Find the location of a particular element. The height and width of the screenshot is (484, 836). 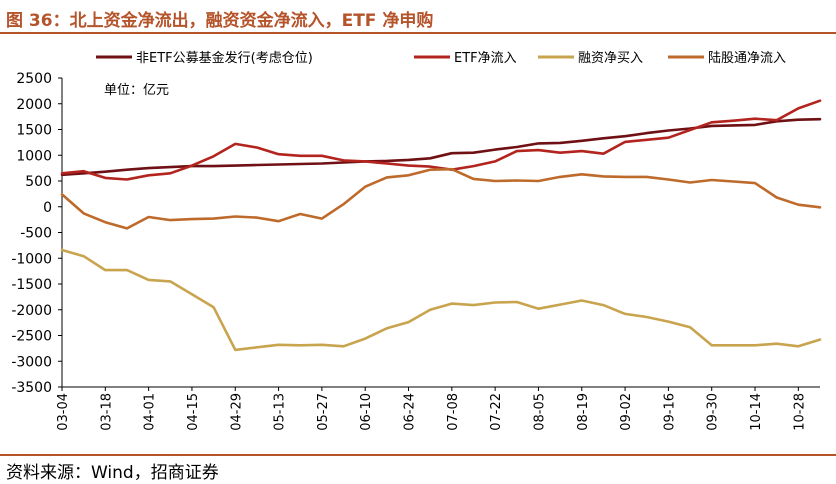

unit-note: 单位：亿元 is located at coordinates (136, 90).